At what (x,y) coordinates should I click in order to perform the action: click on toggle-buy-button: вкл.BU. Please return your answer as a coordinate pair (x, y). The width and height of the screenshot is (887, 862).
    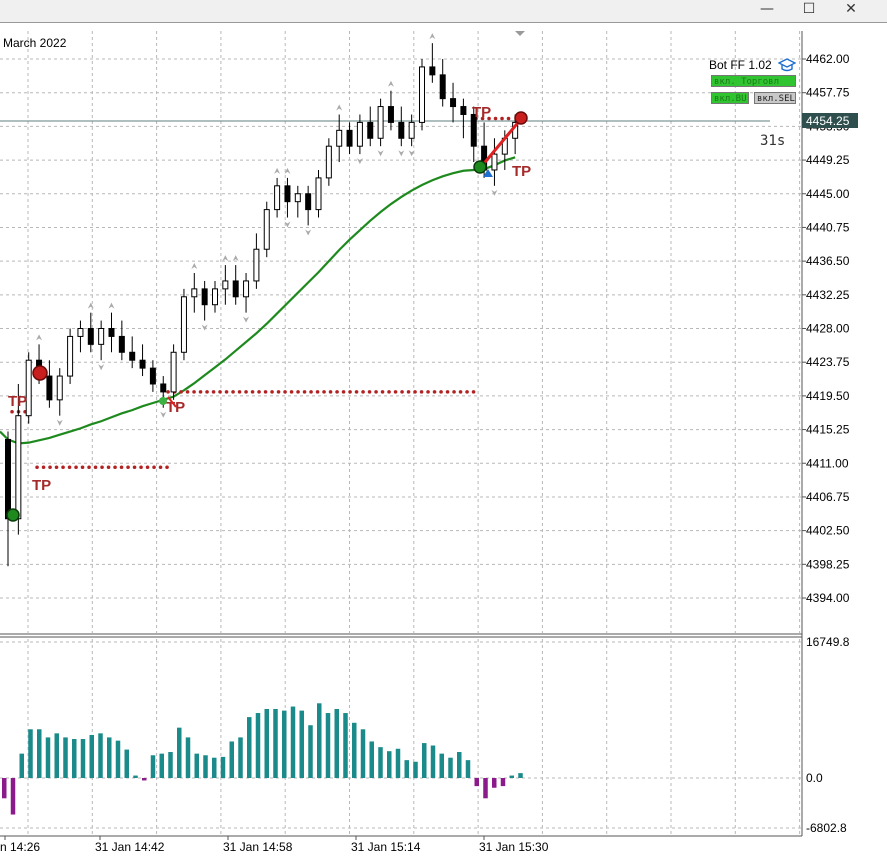
    Looking at the image, I should click on (730, 98).